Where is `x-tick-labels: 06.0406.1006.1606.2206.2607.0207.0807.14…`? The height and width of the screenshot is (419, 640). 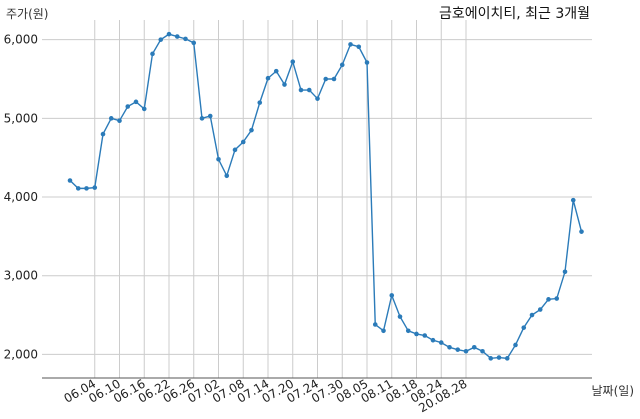 x-tick-labels: 06.0406.1006.1606.2206.2607.0207.0807.14… is located at coordinates (265, 395).